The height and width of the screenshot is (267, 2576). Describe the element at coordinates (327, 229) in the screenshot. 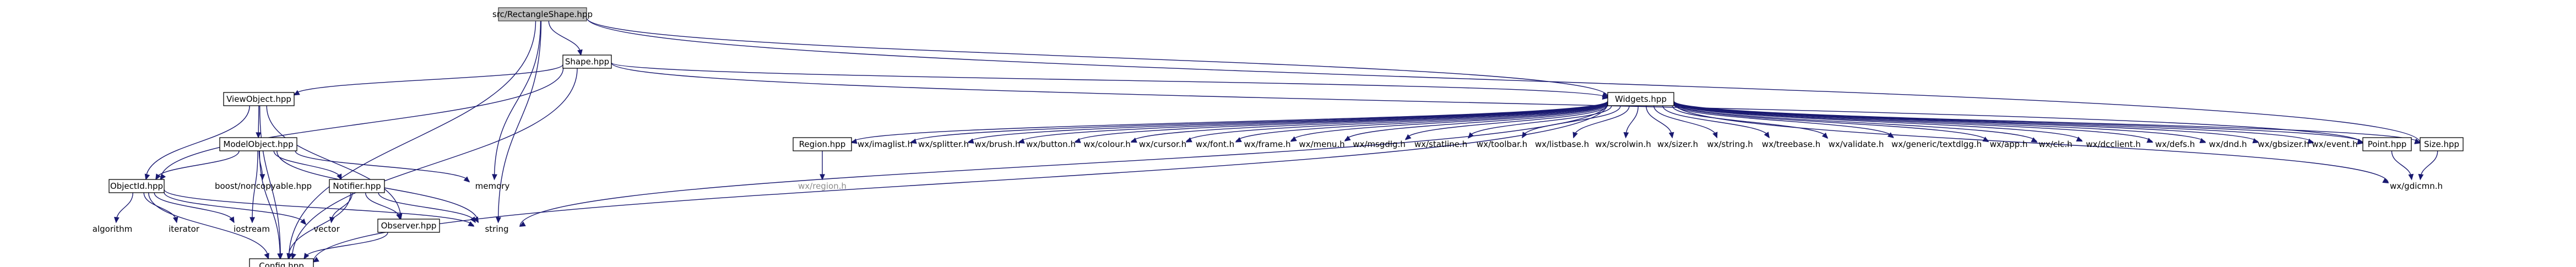

I see `node-vector: vector` at that location.